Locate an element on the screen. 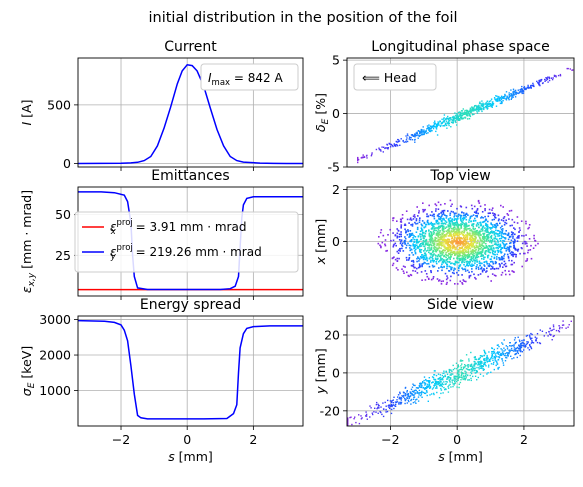  axes-frame is located at coordinates (190, 112).